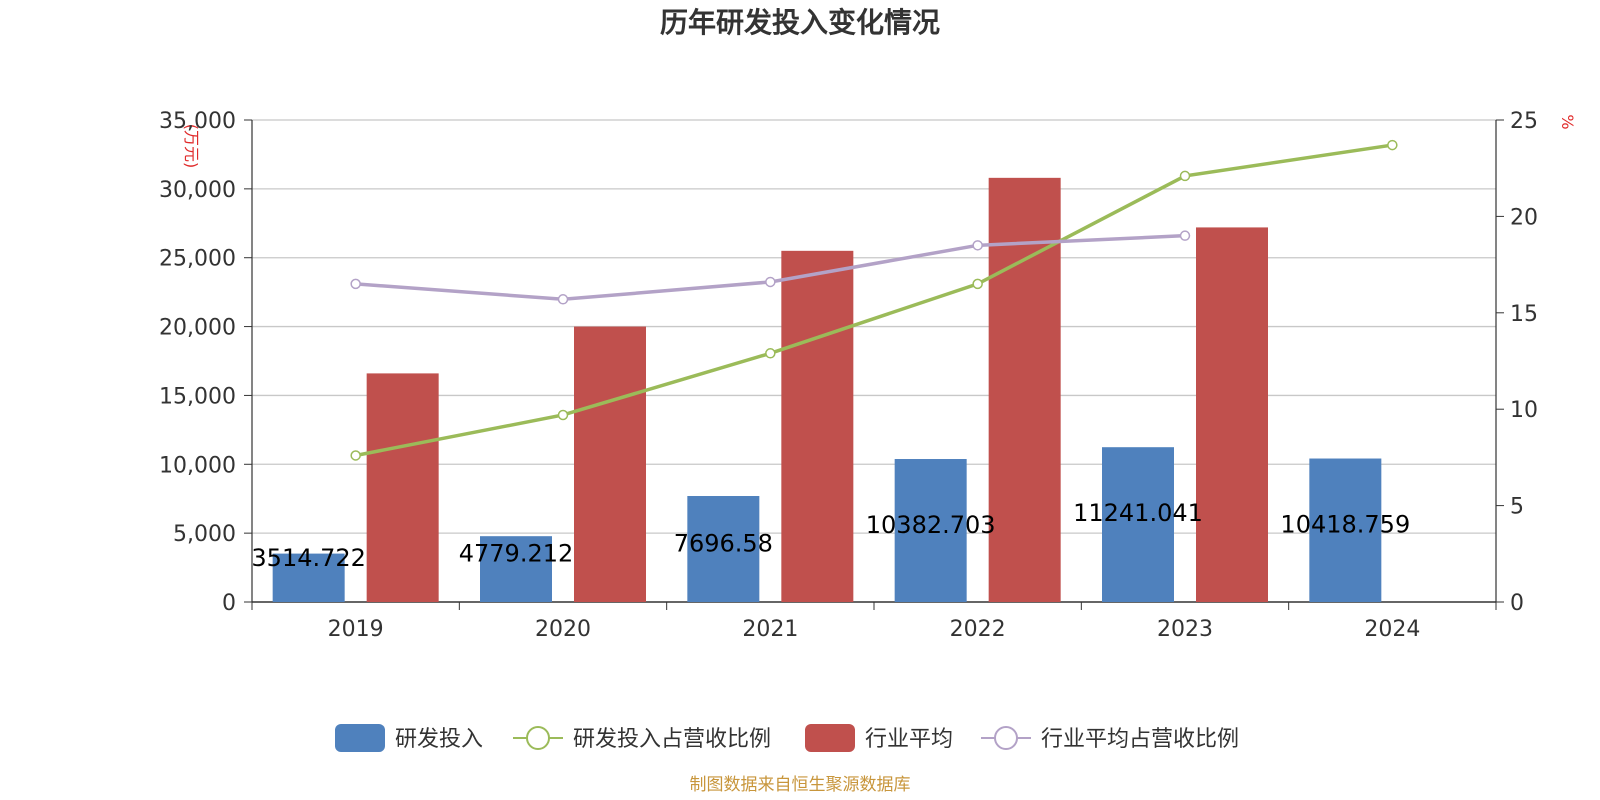  What do you see at coordinates (1567, 121) in the screenshot?
I see `right-axis-unit: %` at bounding box center [1567, 121].